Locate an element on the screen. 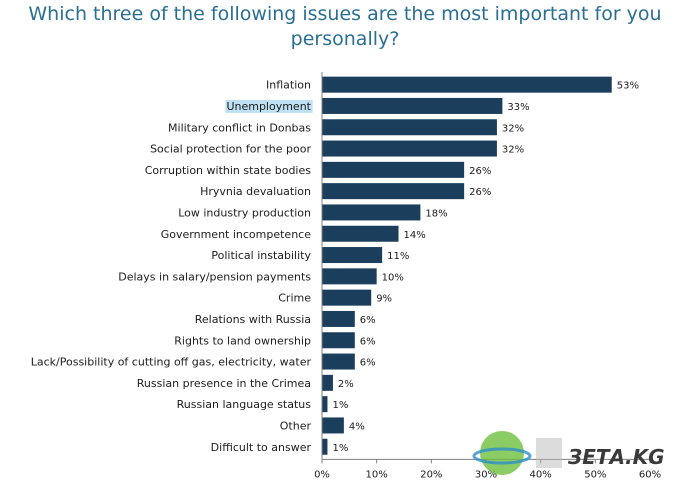  value-label: 53% is located at coordinates (628, 86).